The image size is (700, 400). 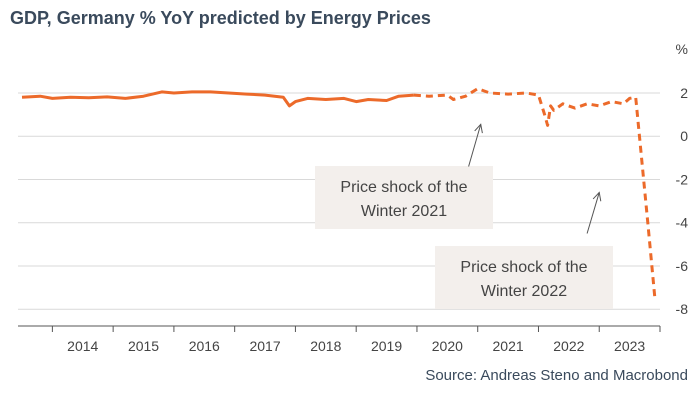 I want to click on x-axis-ticks: 2014 2015 2016 2017 2018 2019 2020 2021 2022 2023, so click(x=356, y=340).